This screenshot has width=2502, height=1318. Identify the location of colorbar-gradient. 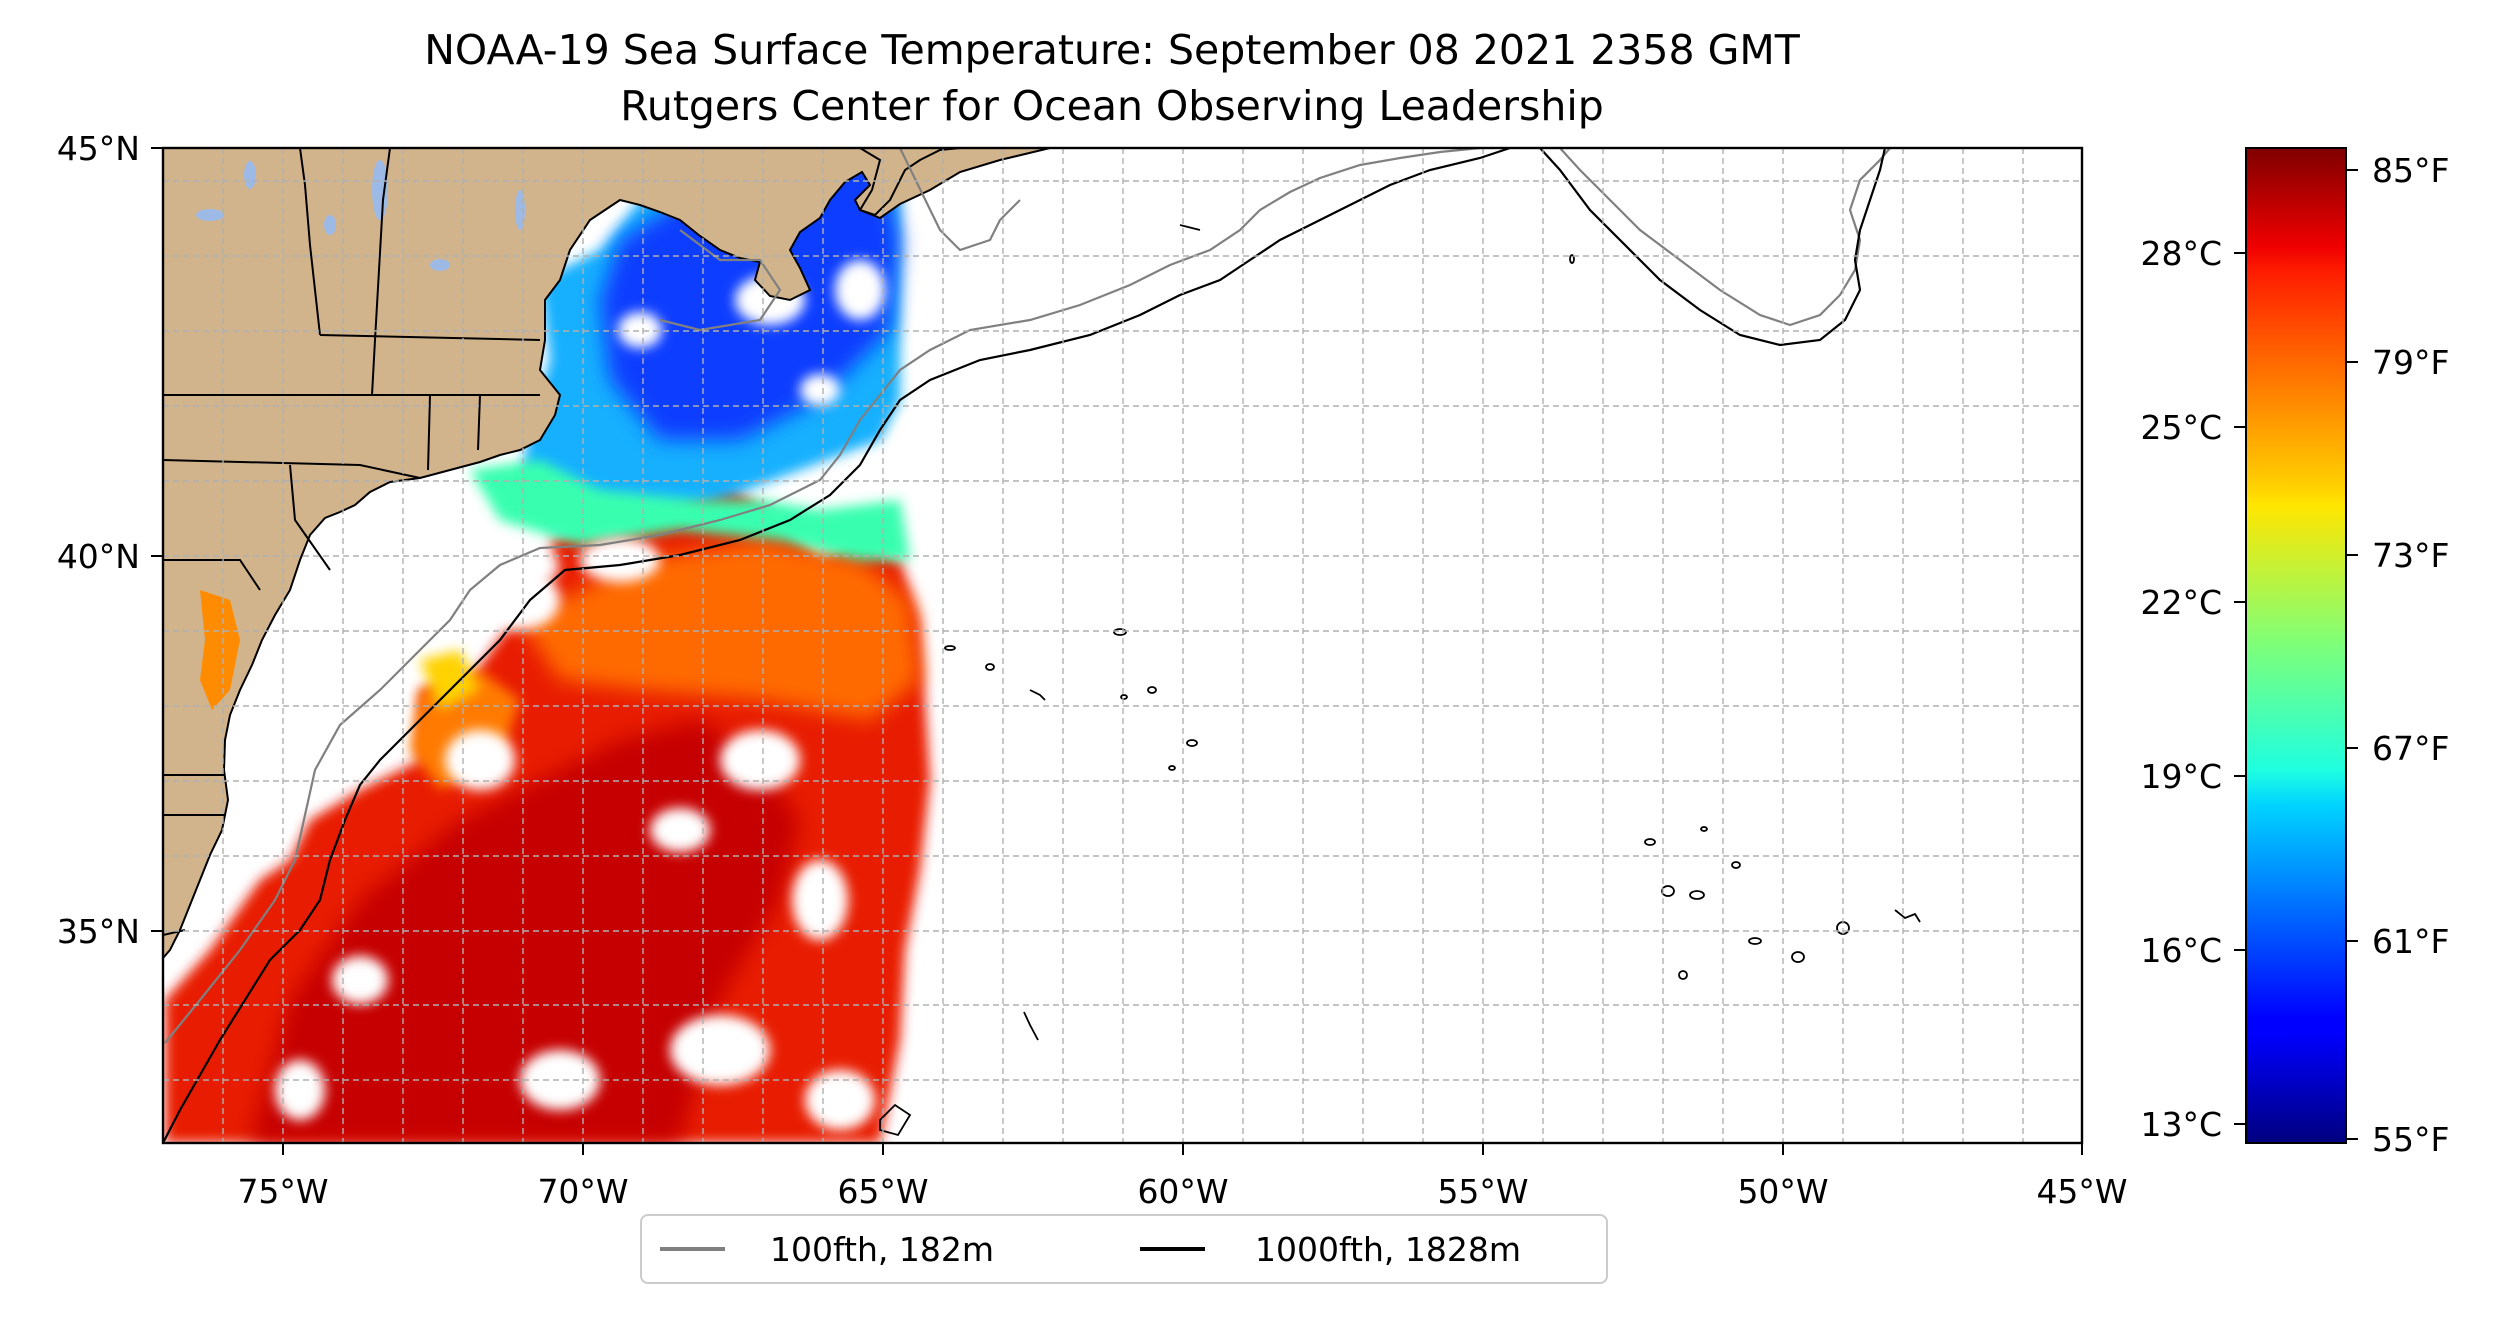
(2296, 645).